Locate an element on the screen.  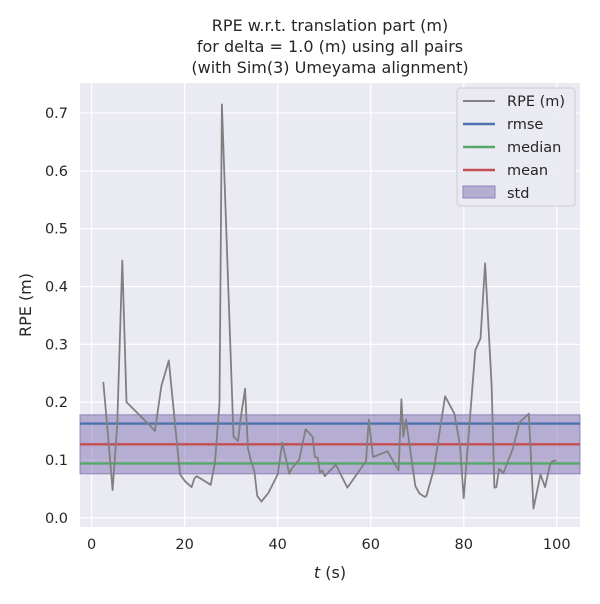
legend-label-std: std is located at coordinates (518, 194).